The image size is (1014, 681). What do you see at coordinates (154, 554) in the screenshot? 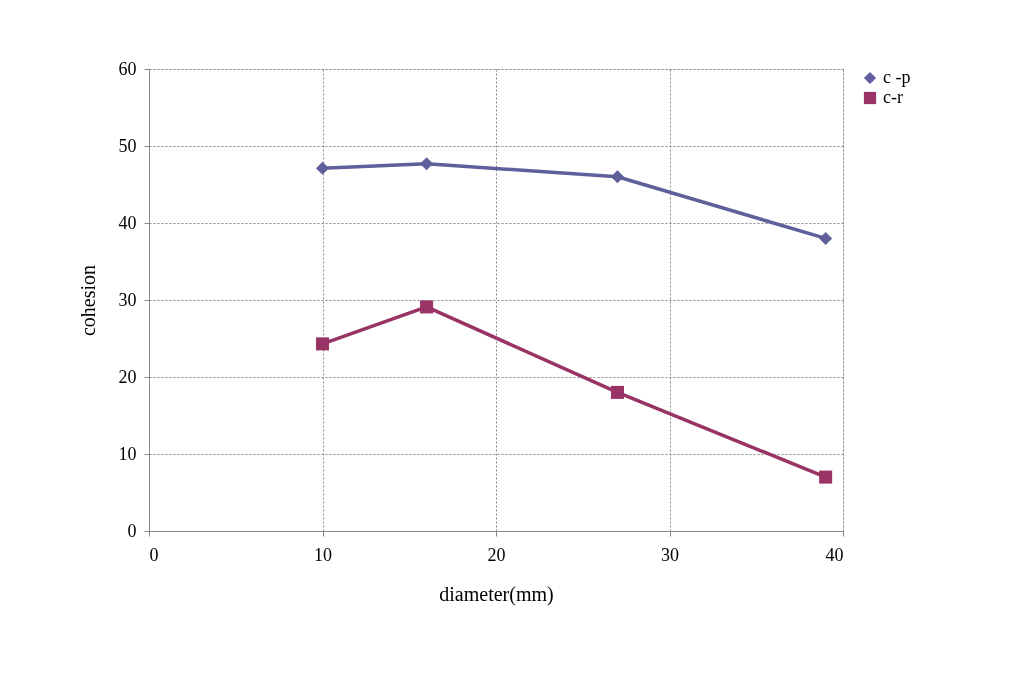
I see `x-tick-label: 0` at bounding box center [154, 554].